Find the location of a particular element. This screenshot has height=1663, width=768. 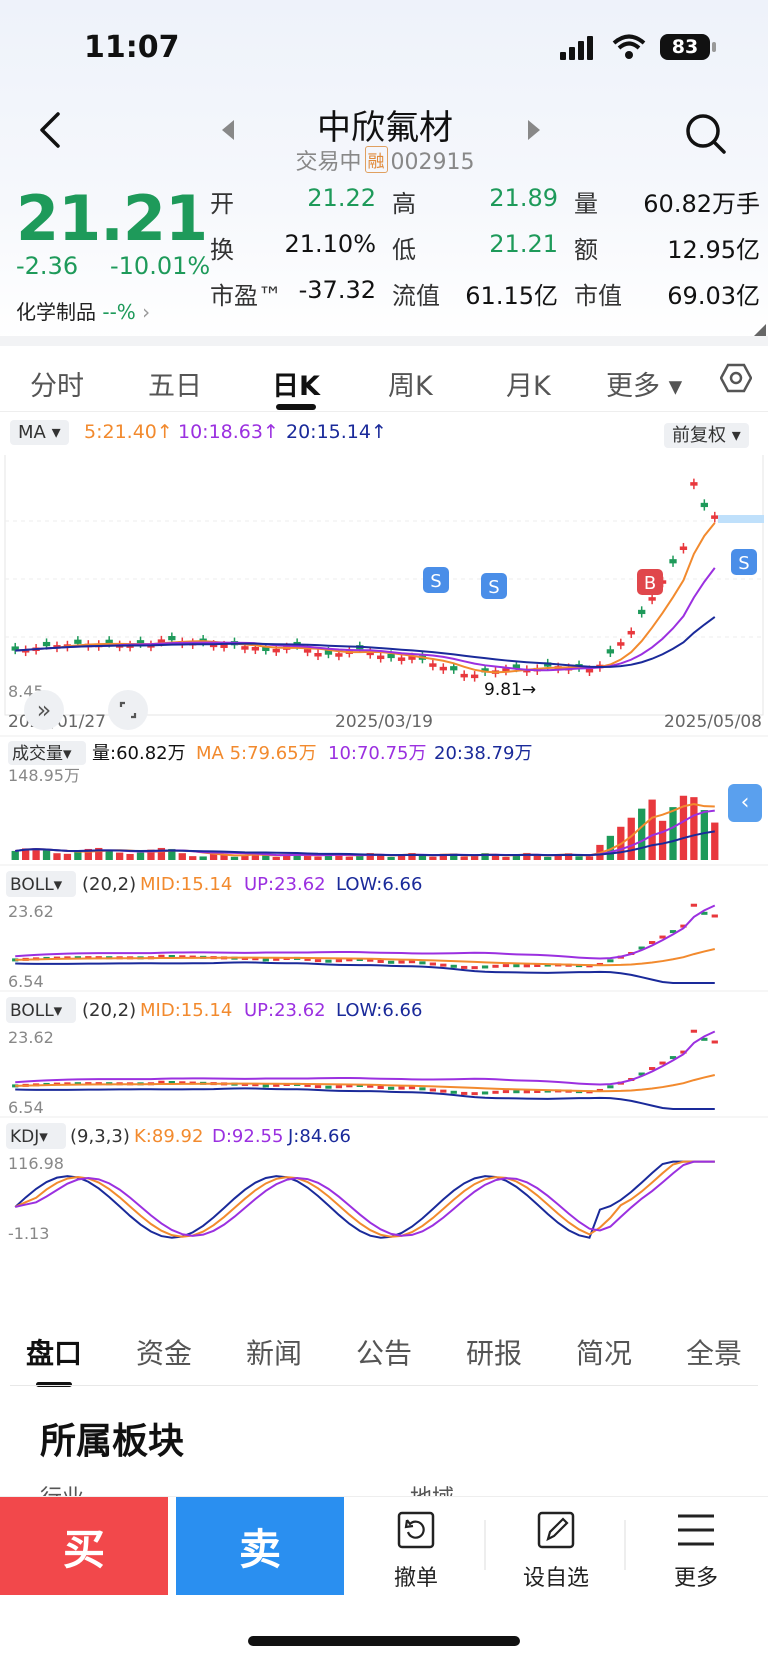

info-tab-5: 简况 is located at coordinates (604, 1353).